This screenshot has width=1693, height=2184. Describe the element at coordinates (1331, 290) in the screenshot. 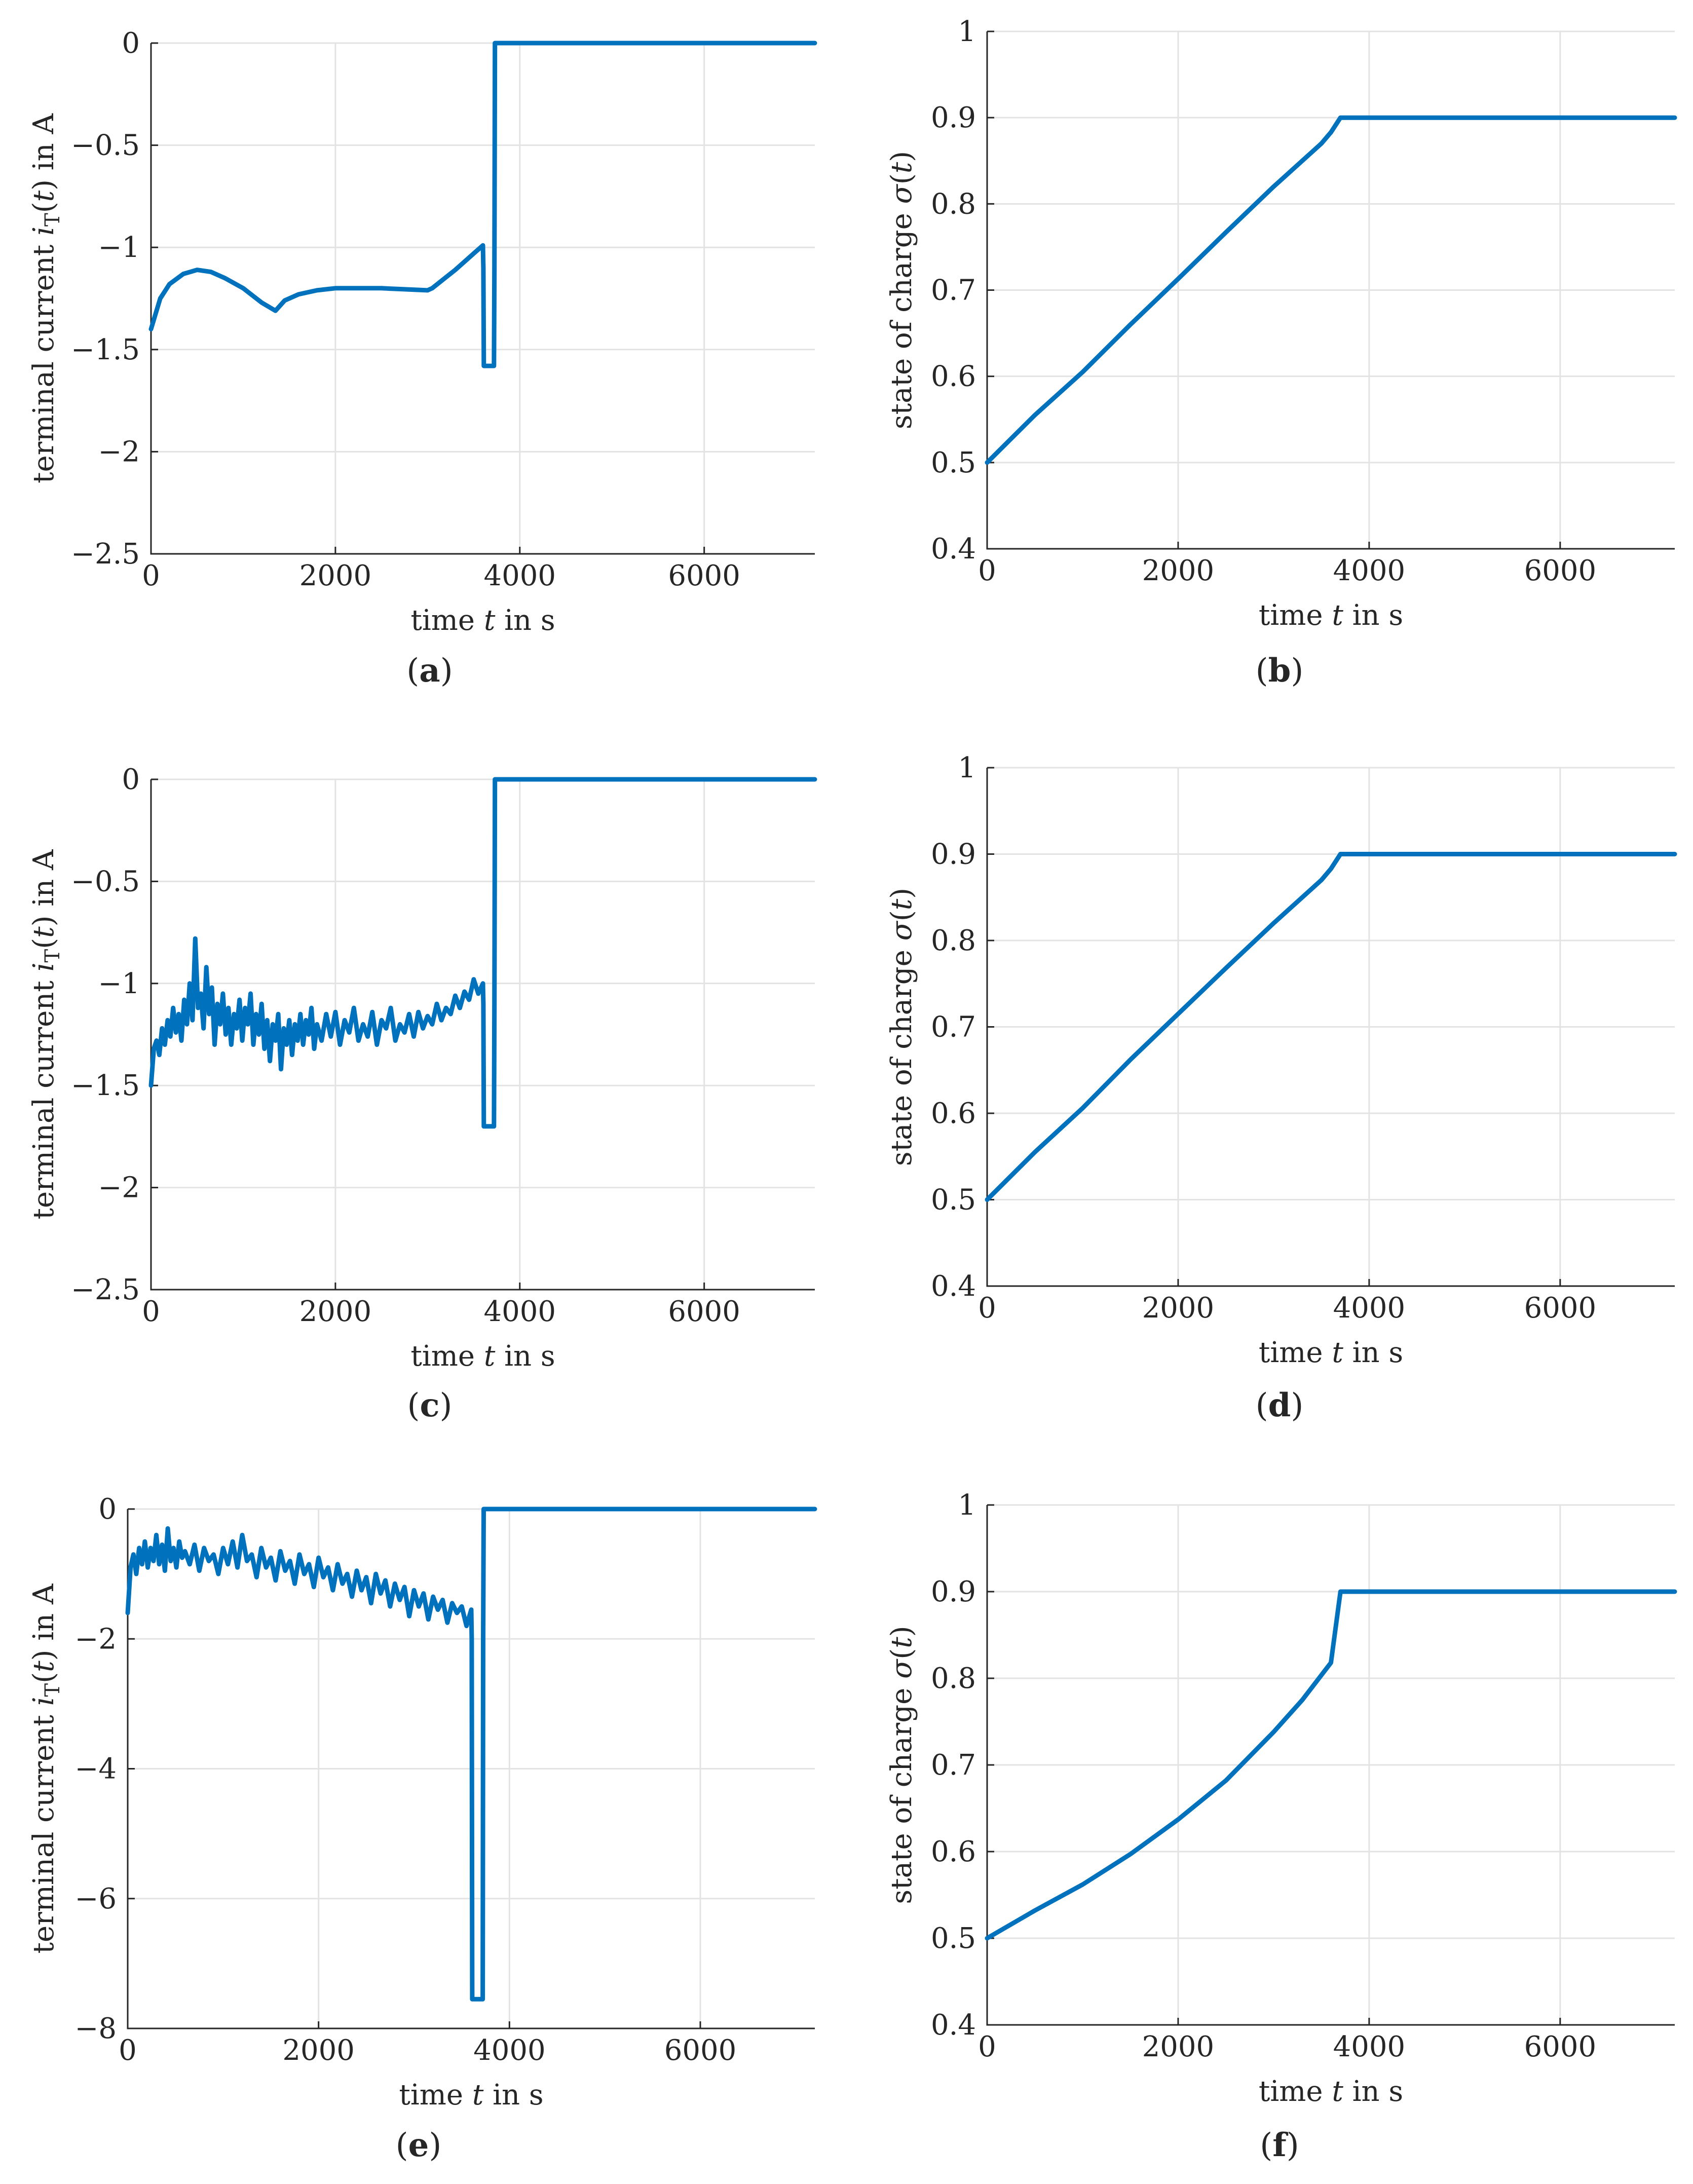

I see `series-line-b` at that location.